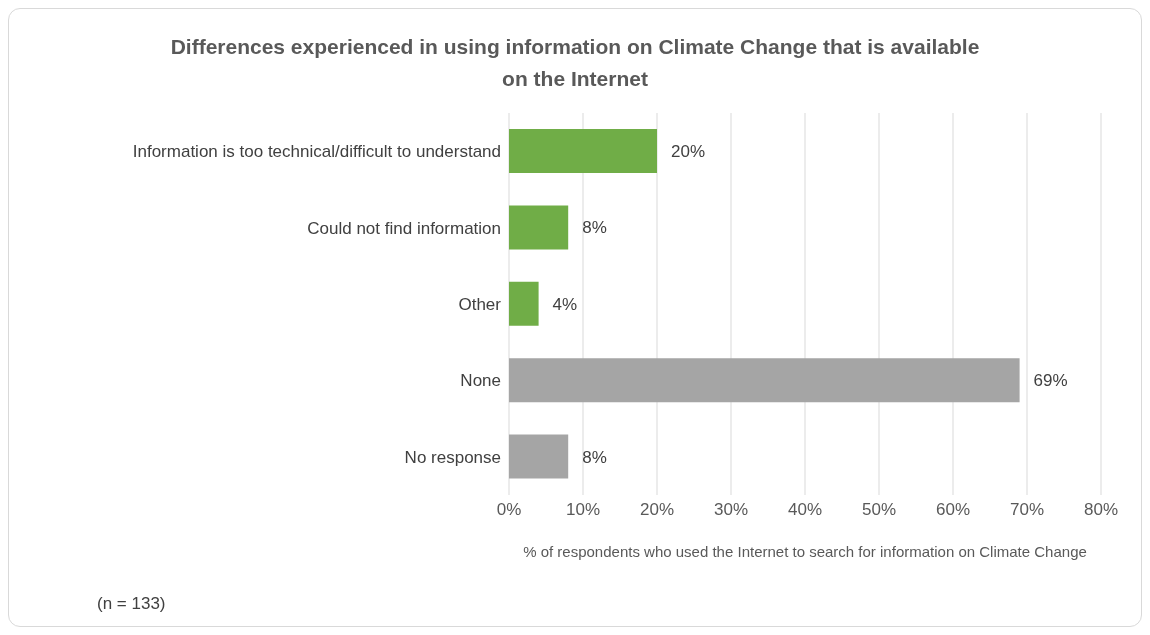  Describe the element at coordinates (953, 510) in the screenshot. I see `x-tick-label: 60%` at that location.